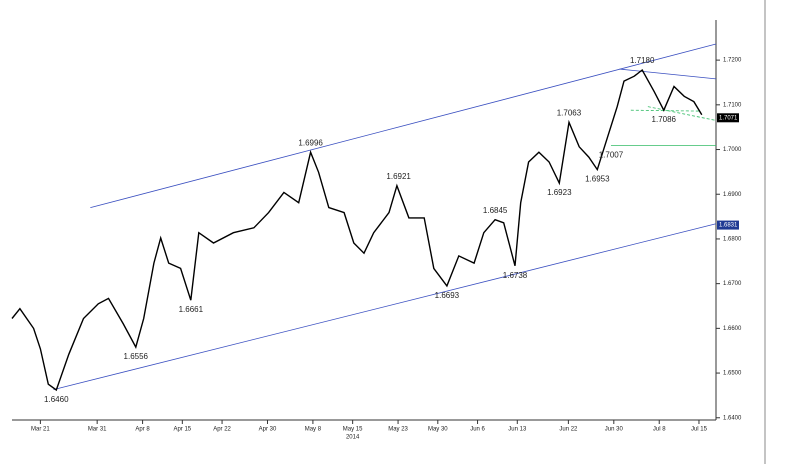 The height and width of the screenshot is (469, 786). What do you see at coordinates (732, 150) in the screenshot?
I see `y-tick-label: 1.7000` at bounding box center [732, 150].